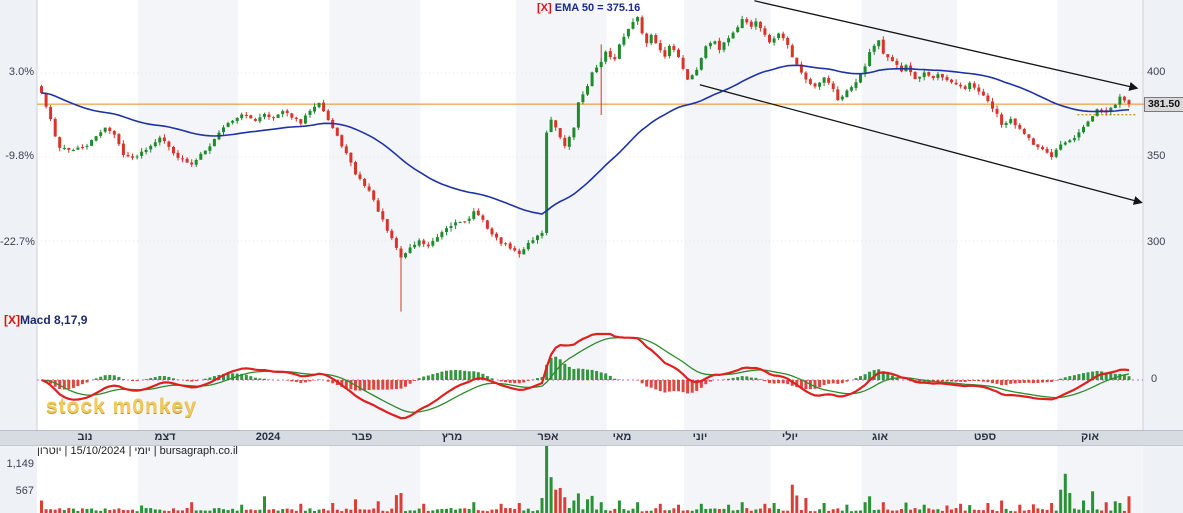  What do you see at coordinates (121, 406) in the screenshot?
I see `watermark: stock m0nkey` at bounding box center [121, 406].